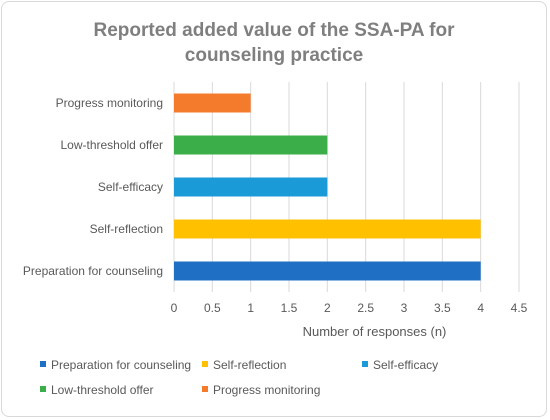 The width and height of the screenshot is (550, 420). What do you see at coordinates (249, 365) in the screenshot?
I see `legend-label: Self-reflection` at bounding box center [249, 365].